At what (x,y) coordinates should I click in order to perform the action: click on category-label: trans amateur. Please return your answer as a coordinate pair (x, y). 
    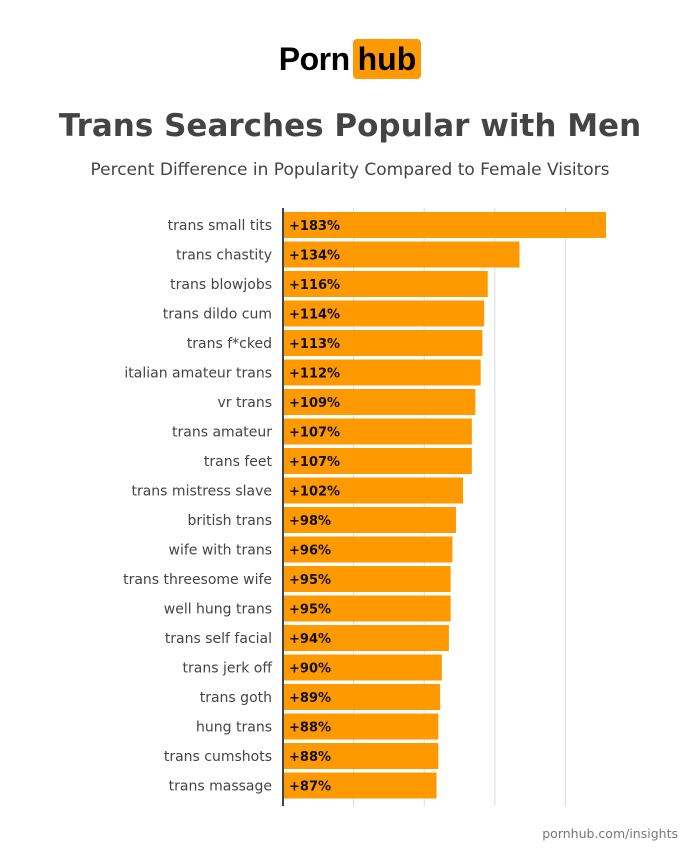
    Looking at the image, I should click on (222, 433).